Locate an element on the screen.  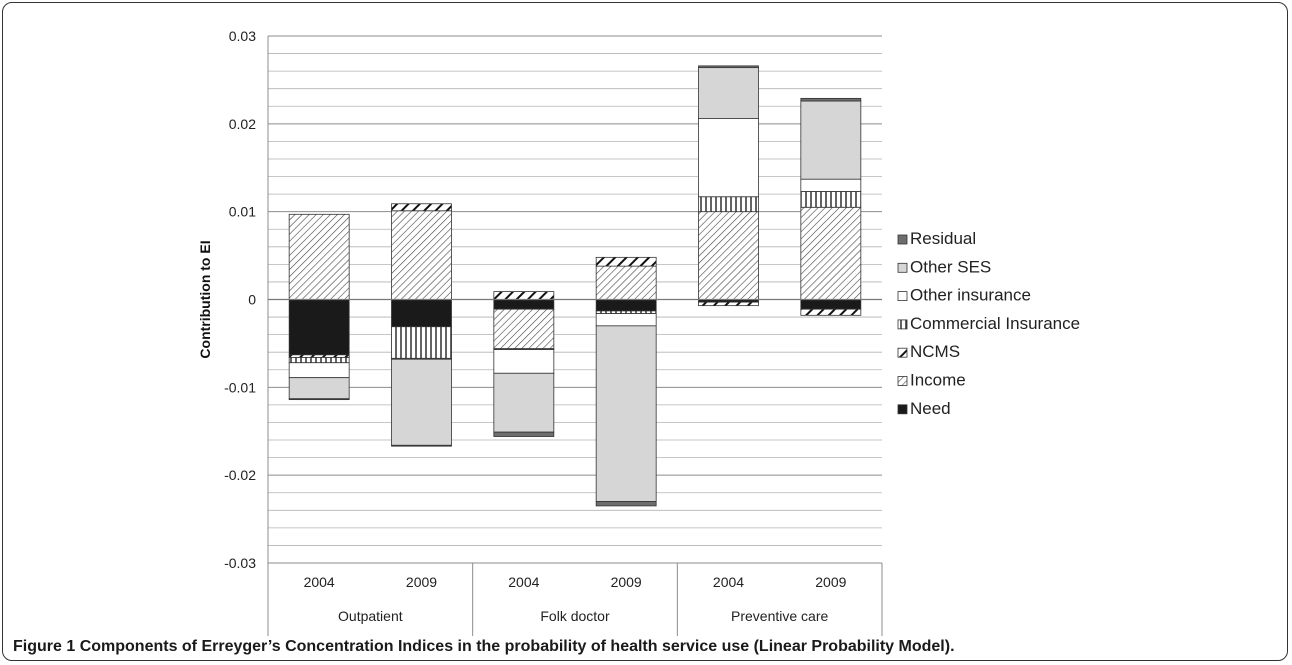
legend-label: Commercial Insurance is located at coordinates (995, 323).